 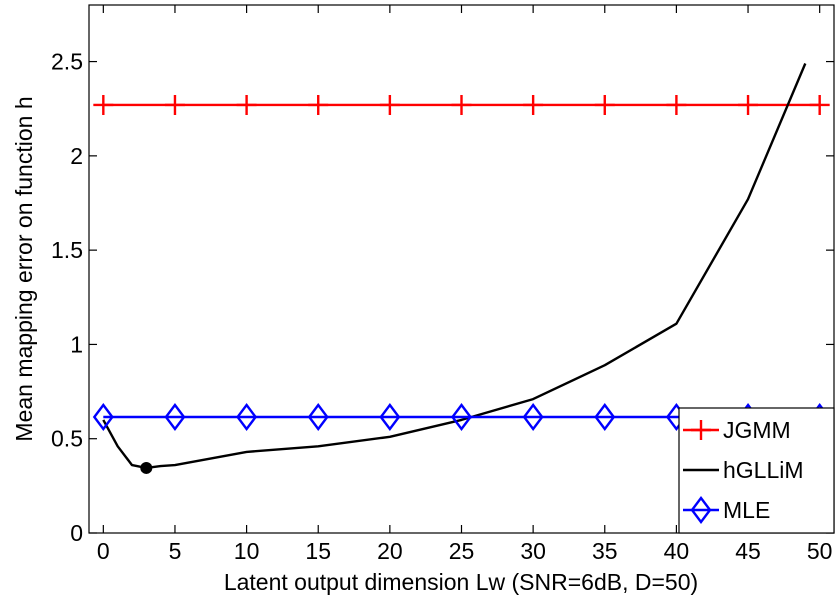 What do you see at coordinates (462, 551) in the screenshot?
I see `x-tick-label: 25` at bounding box center [462, 551].